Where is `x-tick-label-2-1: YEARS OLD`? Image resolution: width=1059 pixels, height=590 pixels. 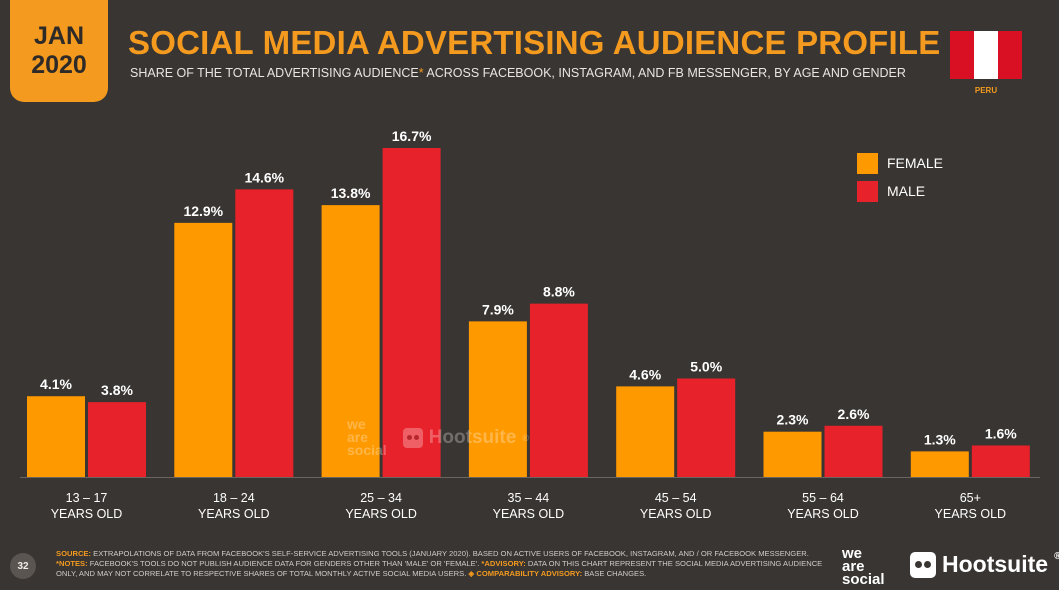
x-tick-label-2-1: YEARS OLD is located at coordinates (381, 514).